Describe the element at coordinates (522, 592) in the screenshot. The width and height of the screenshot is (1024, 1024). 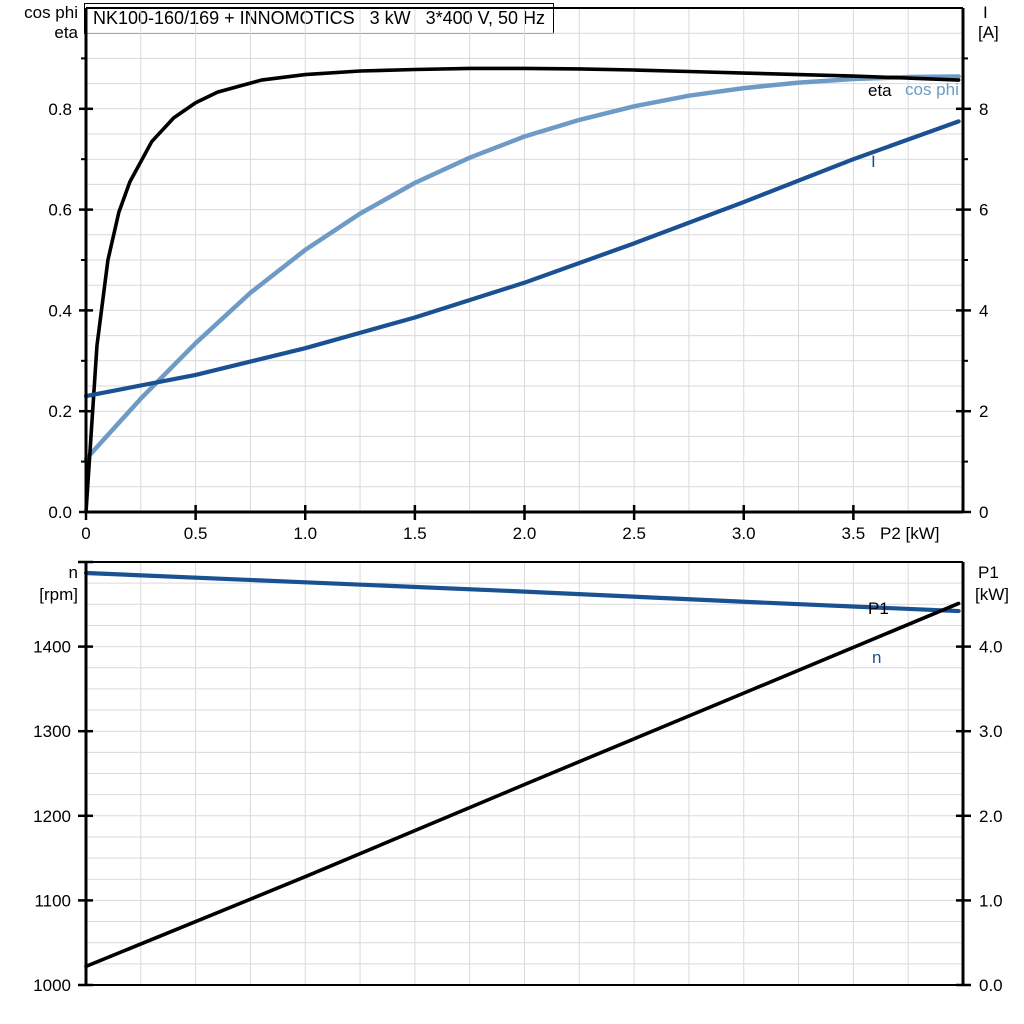
I see `curve-speed` at that location.